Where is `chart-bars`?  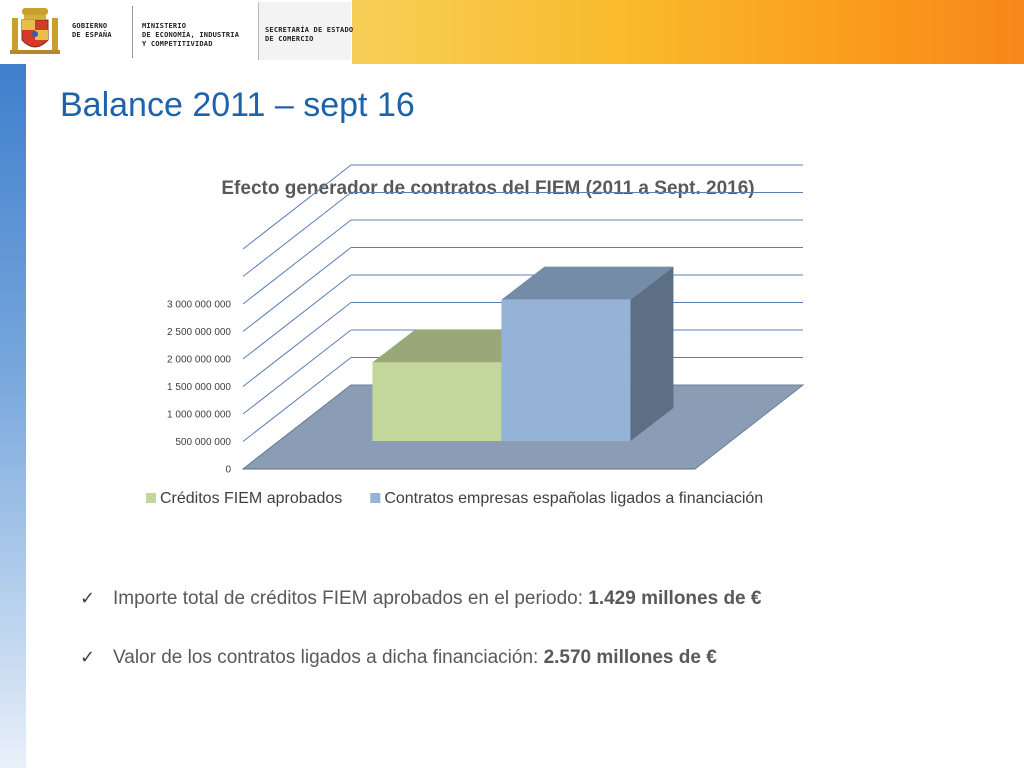
chart-bars is located at coordinates (523, 353).